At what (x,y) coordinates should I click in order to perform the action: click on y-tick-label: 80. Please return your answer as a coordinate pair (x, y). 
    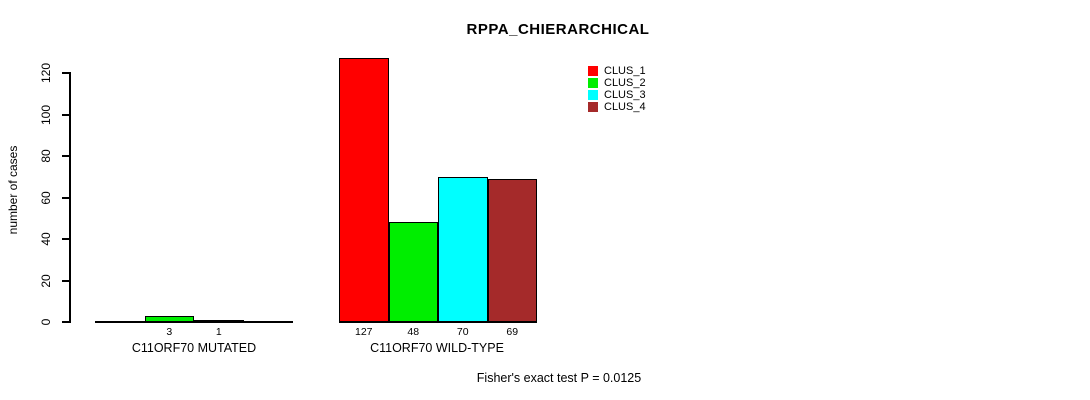
    Looking at the image, I should click on (46, 156).